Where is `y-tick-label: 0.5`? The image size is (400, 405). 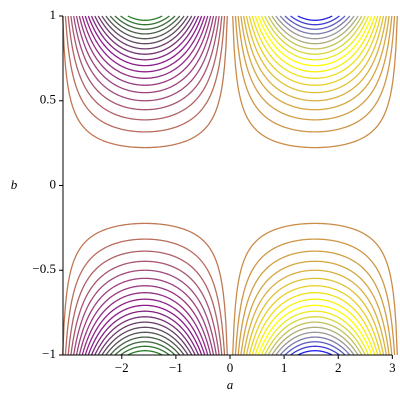 y-tick-label: 0.5 is located at coordinates (48, 99).